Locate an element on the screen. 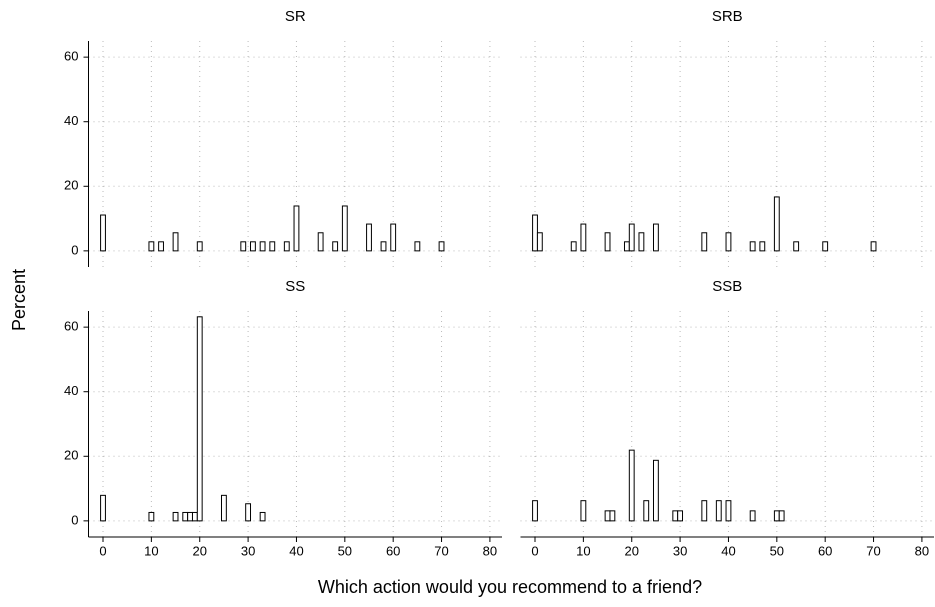 The width and height of the screenshot is (935, 607). panel-title: SSB is located at coordinates (727, 286).